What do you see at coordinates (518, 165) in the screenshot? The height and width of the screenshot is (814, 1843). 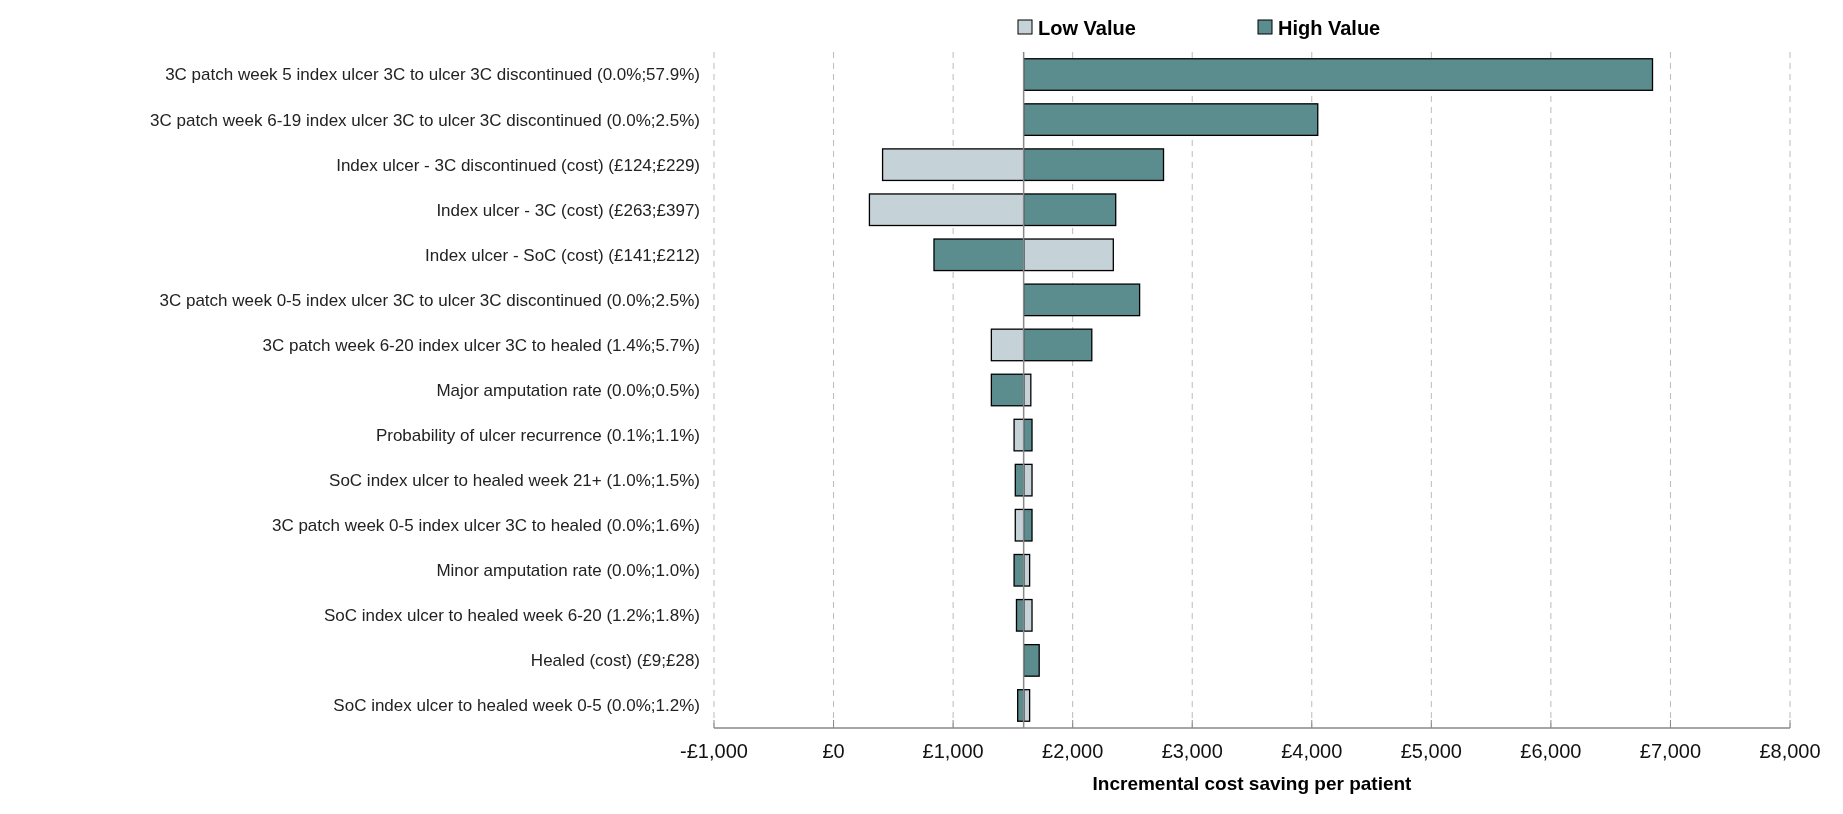 I see `y-tick-label: Index ulcer - 3C discontinued (cost) (£124;£229)` at bounding box center [518, 165].